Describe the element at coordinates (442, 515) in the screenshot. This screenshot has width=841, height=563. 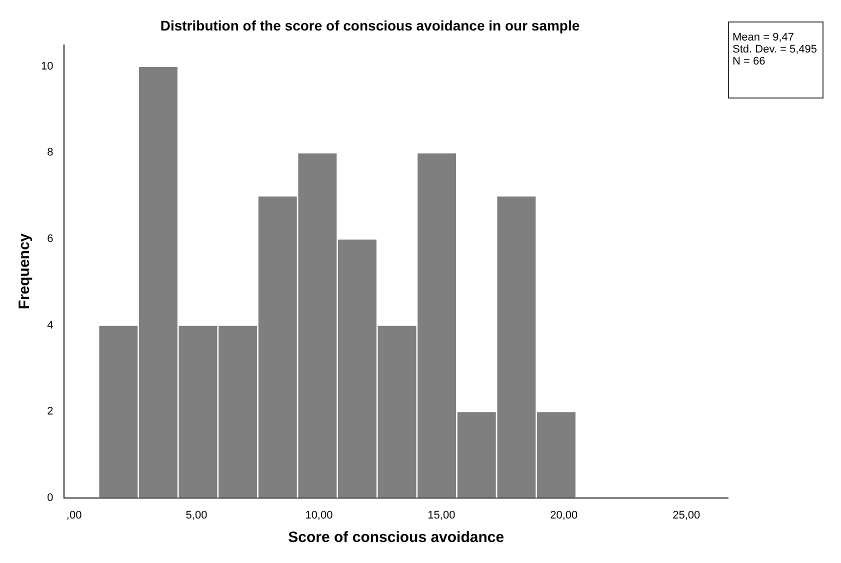
I see `x-tick-label: 15,00` at that location.